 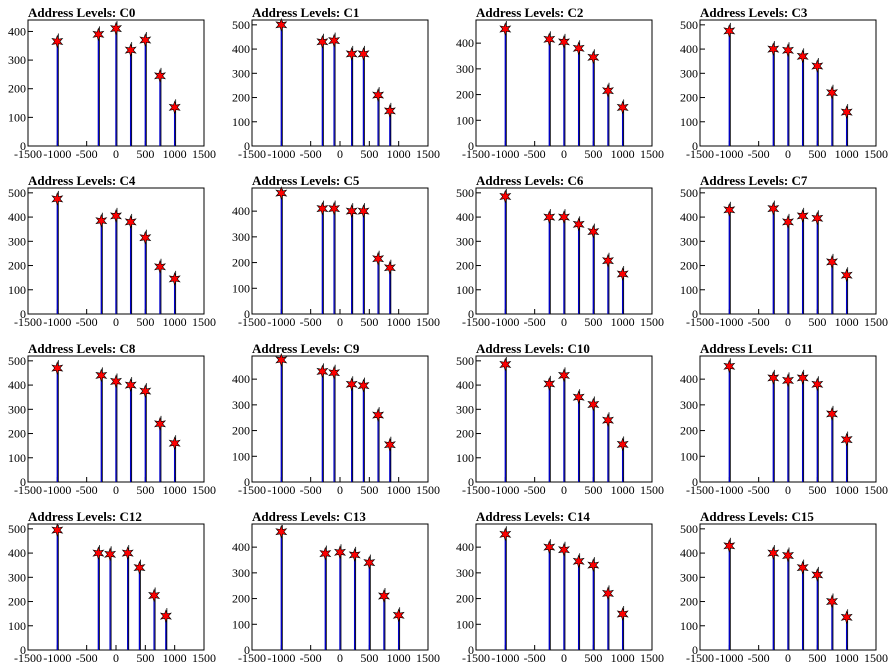 I want to click on chart-title: Address Levels: C2, so click(x=530, y=12).